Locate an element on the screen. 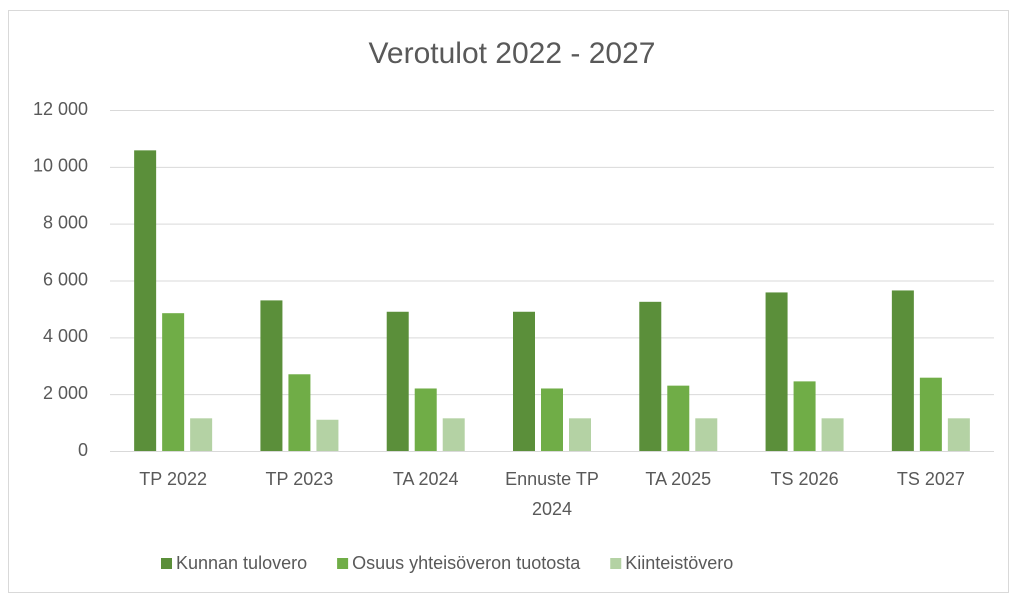 This screenshot has width=1010, height=594. legend-label: Kiinteistövero is located at coordinates (679, 563).